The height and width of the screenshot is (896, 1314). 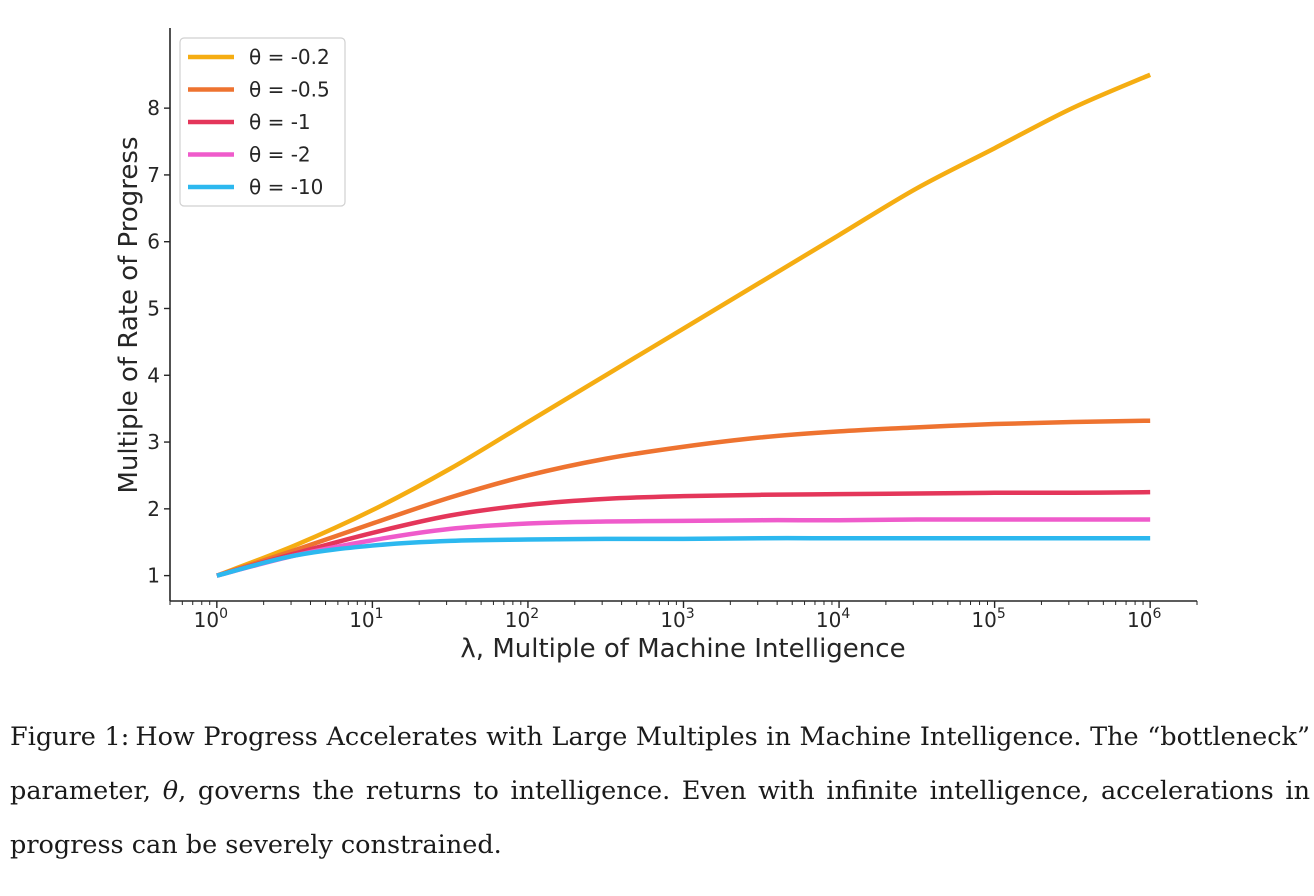 I want to click on caption-label: Figure 1:, so click(x=70, y=737).